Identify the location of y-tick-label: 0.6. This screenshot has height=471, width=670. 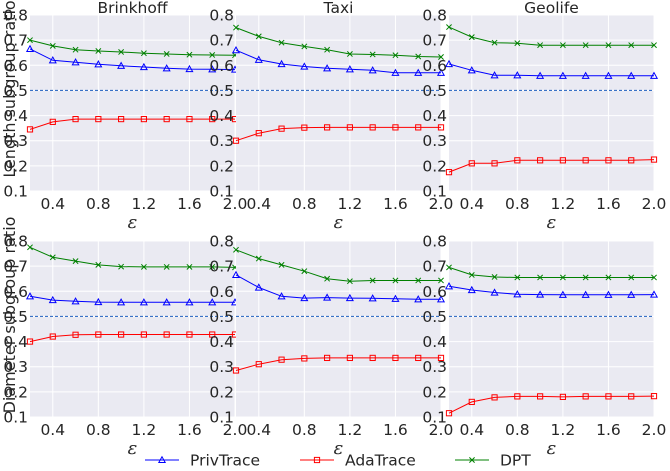
(434, 66).